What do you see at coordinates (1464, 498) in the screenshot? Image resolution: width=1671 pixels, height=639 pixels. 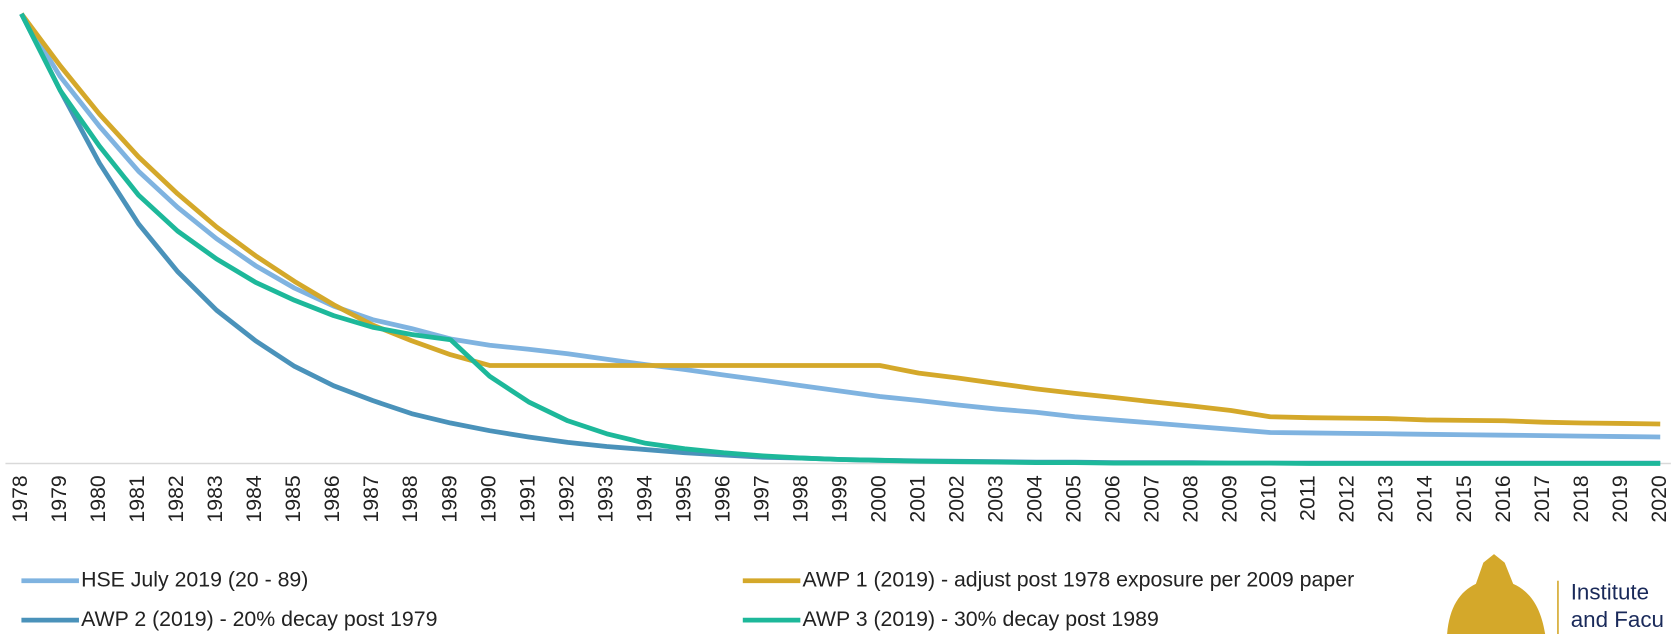 I see `x-tick-label: 2015` at bounding box center [1464, 498].